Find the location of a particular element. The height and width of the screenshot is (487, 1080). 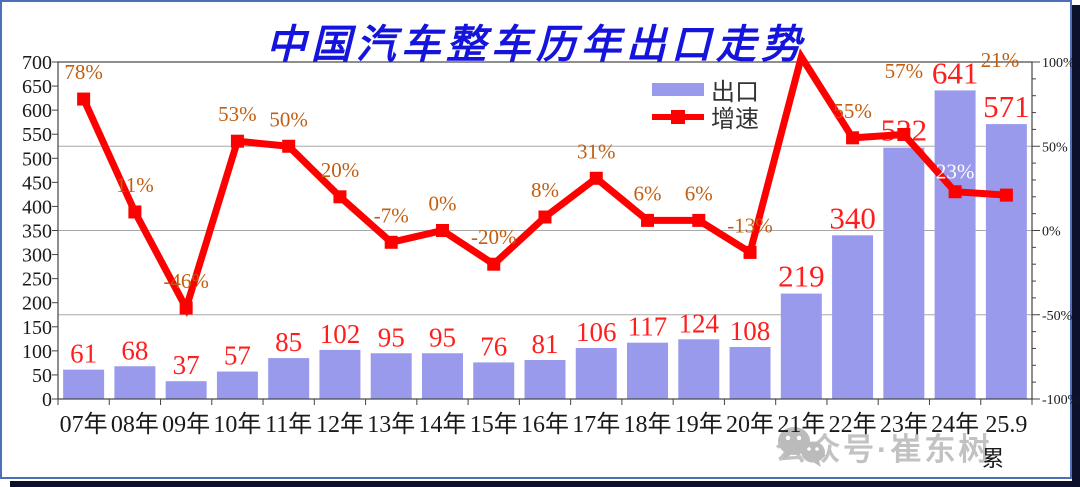

x-axis-label: 22年 is located at coordinates (853, 424).